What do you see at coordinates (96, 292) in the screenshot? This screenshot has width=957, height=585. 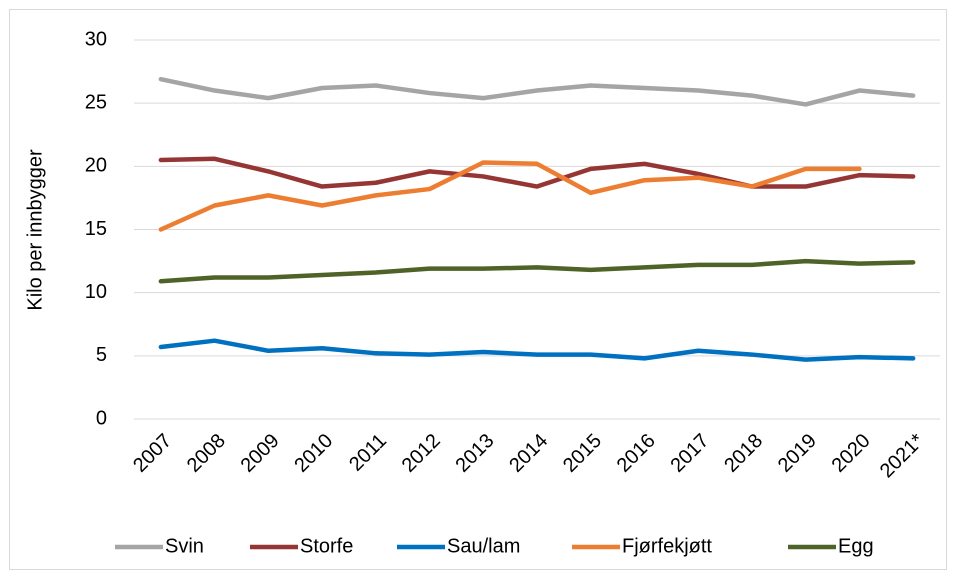 I see `y-tick-label: 10` at bounding box center [96, 292].